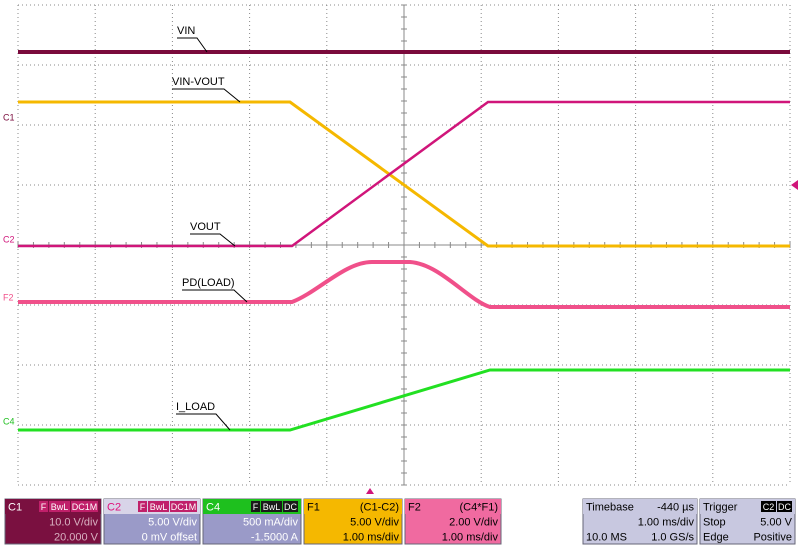 This screenshot has width=800, height=547. Describe the element at coordinates (478, 507) in the screenshot. I see `panel-subtitle: (C4*F1)` at that location.